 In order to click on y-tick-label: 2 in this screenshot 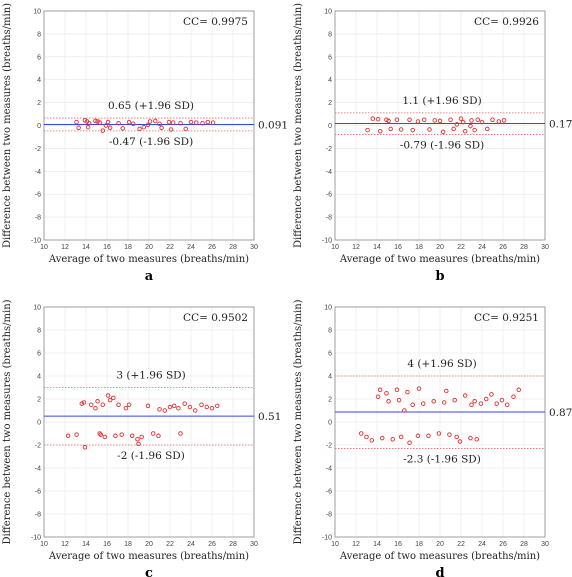, I will do `click(39, 103)`.